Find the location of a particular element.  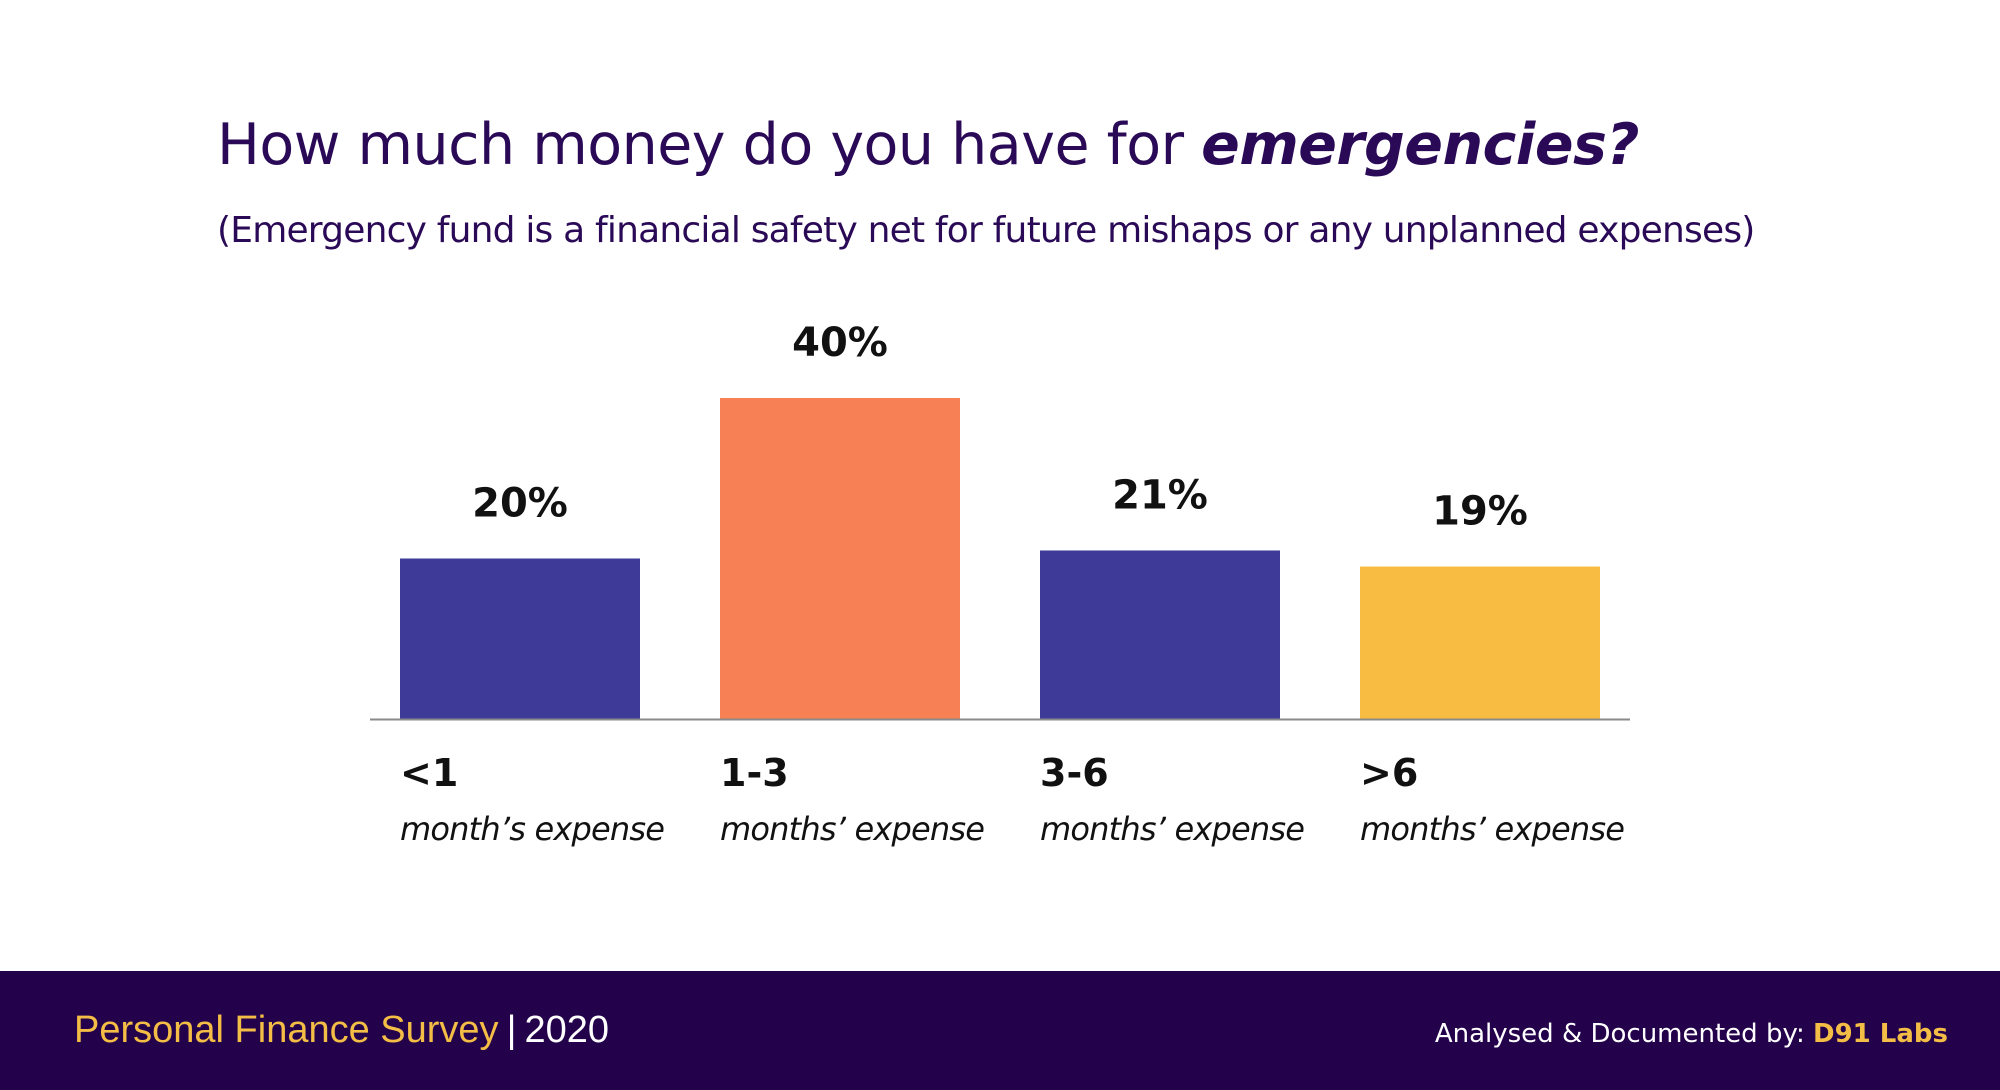

category-label-2: 3-6 is located at coordinates (1074, 773).